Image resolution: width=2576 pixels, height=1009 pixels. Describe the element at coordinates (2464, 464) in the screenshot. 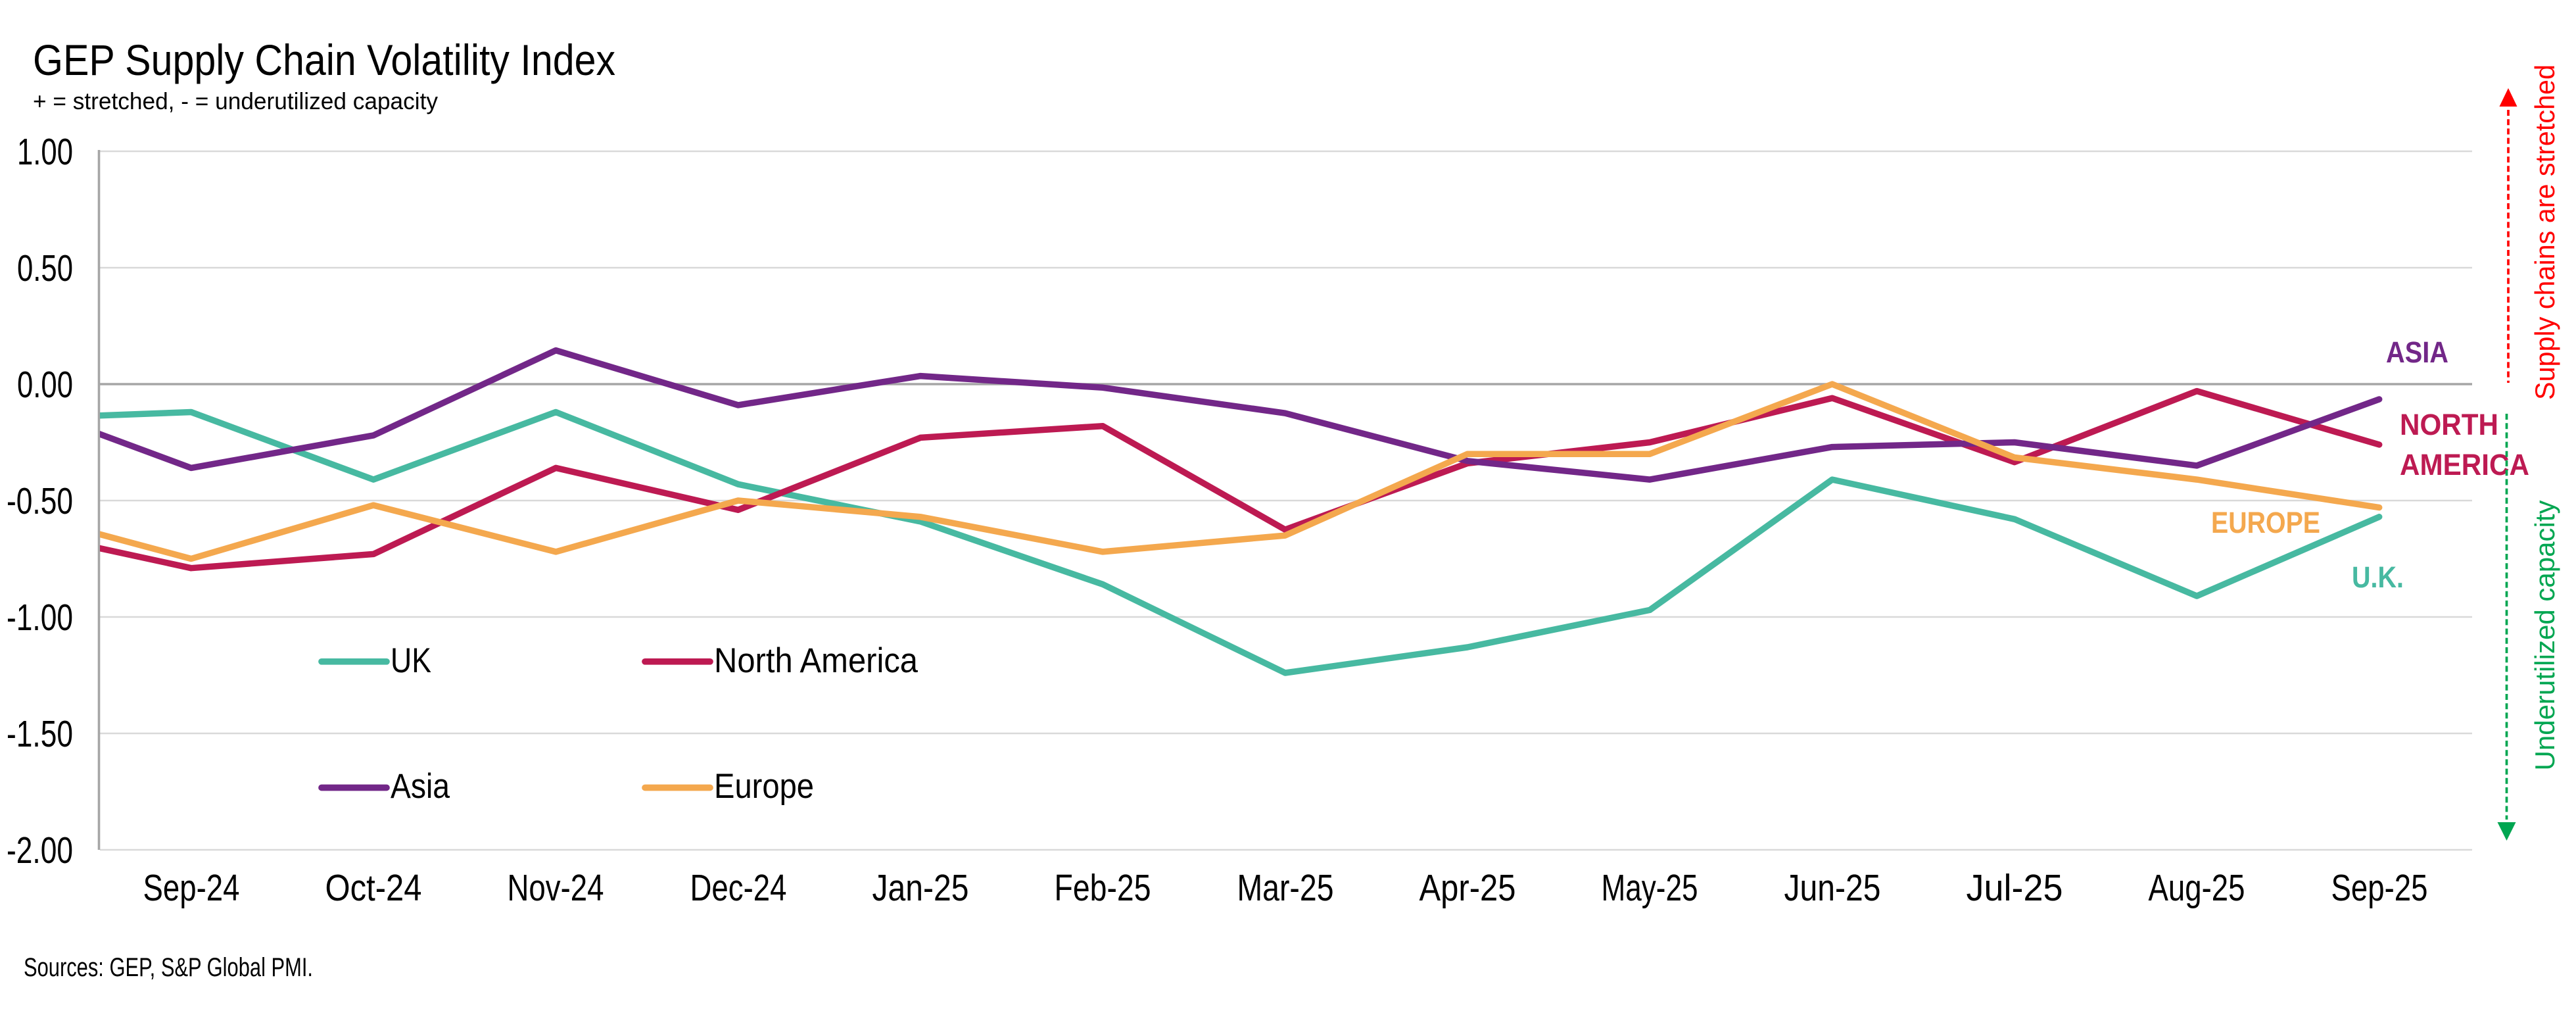

I see `svg-text: AMERICA` at that location.